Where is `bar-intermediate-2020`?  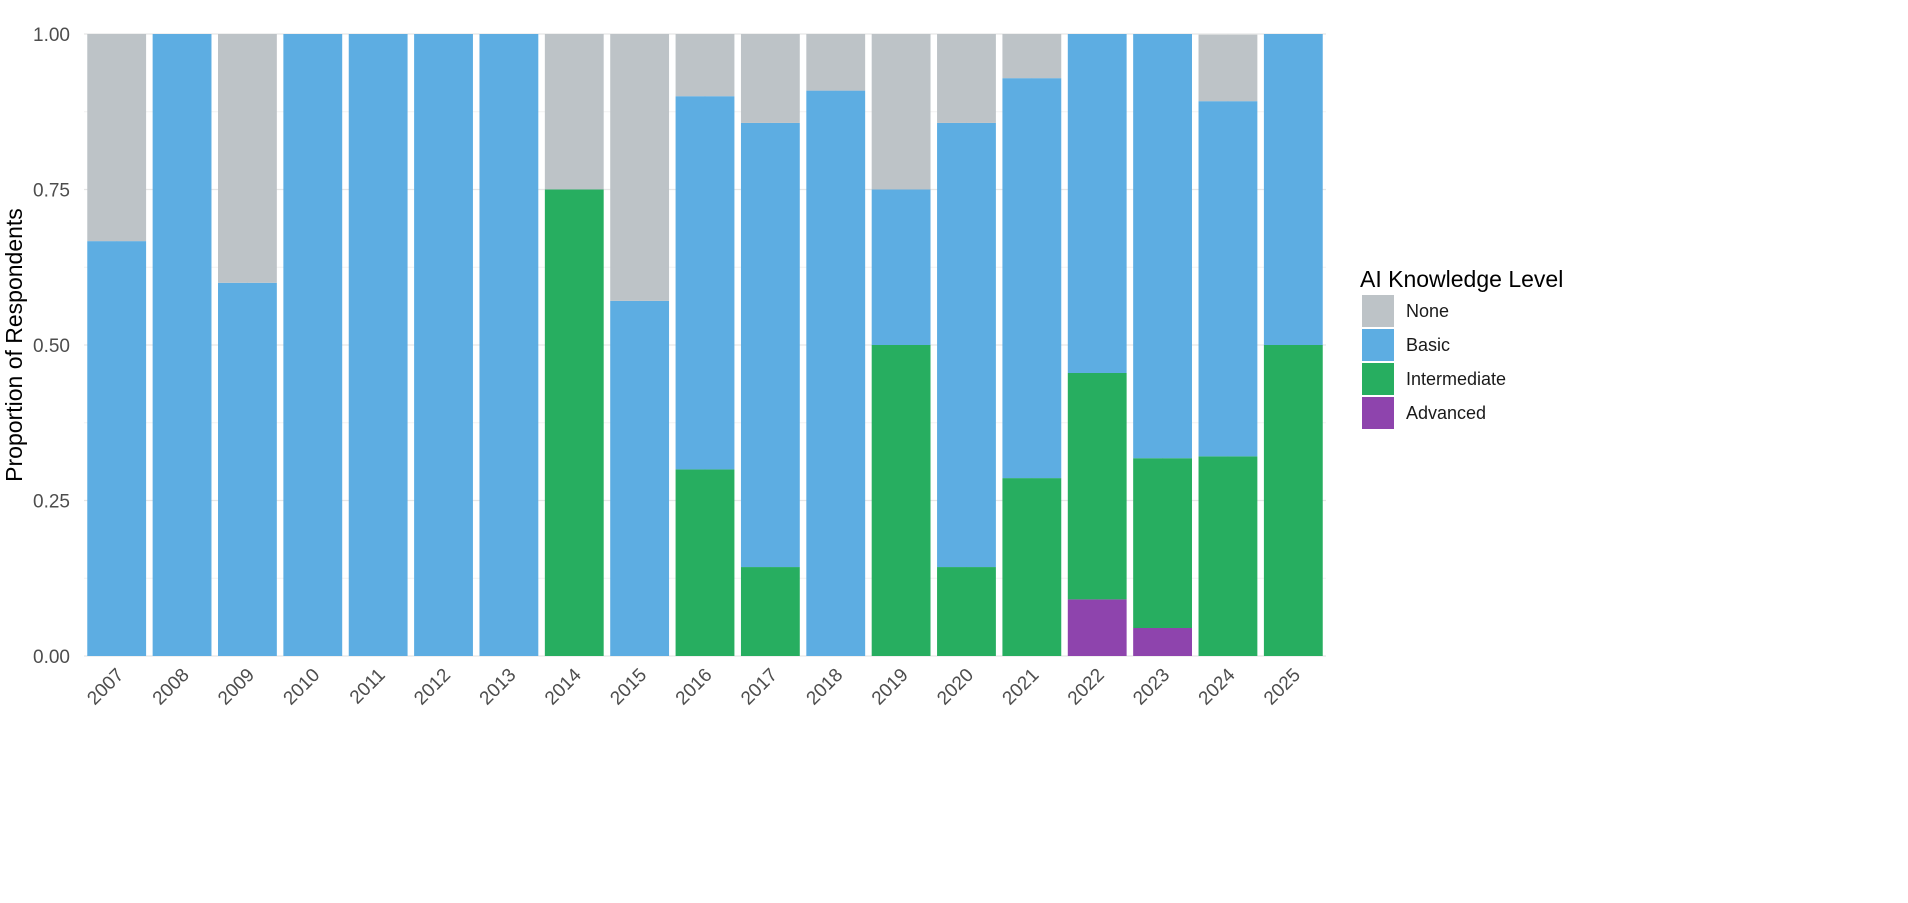 bar-intermediate-2020 is located at coordinates (966, 611).